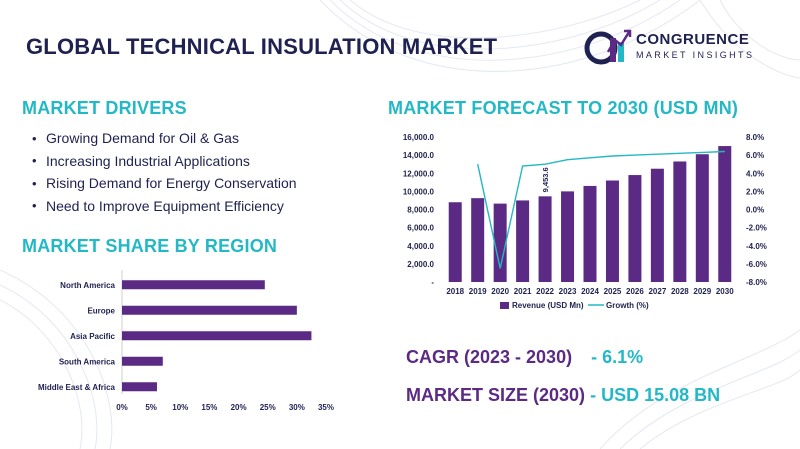 This screenshot has height=449, width=800. I want to click on driver-text: Rising Demand for Energy Conservation, so click(171, 183).